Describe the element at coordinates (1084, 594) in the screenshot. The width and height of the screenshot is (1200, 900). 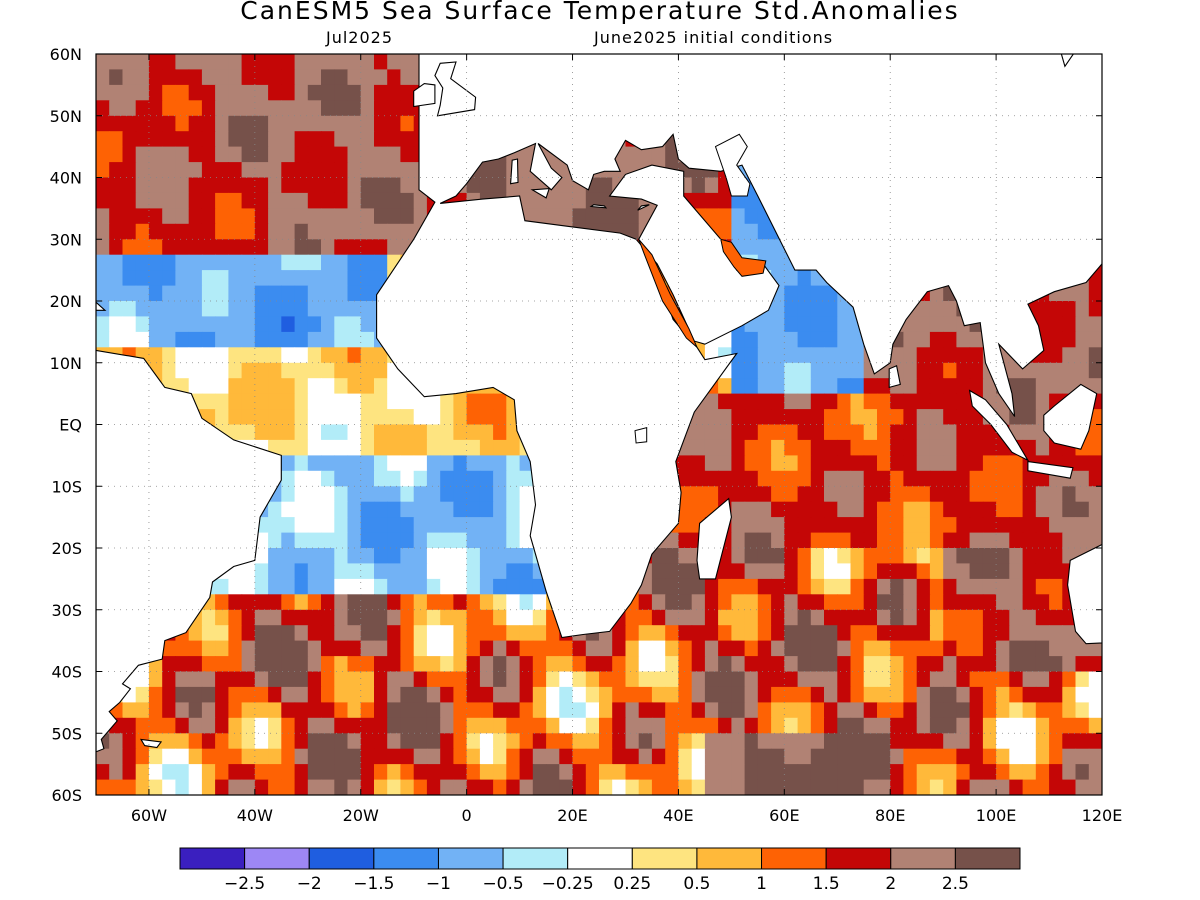
I see `australia` at that location.